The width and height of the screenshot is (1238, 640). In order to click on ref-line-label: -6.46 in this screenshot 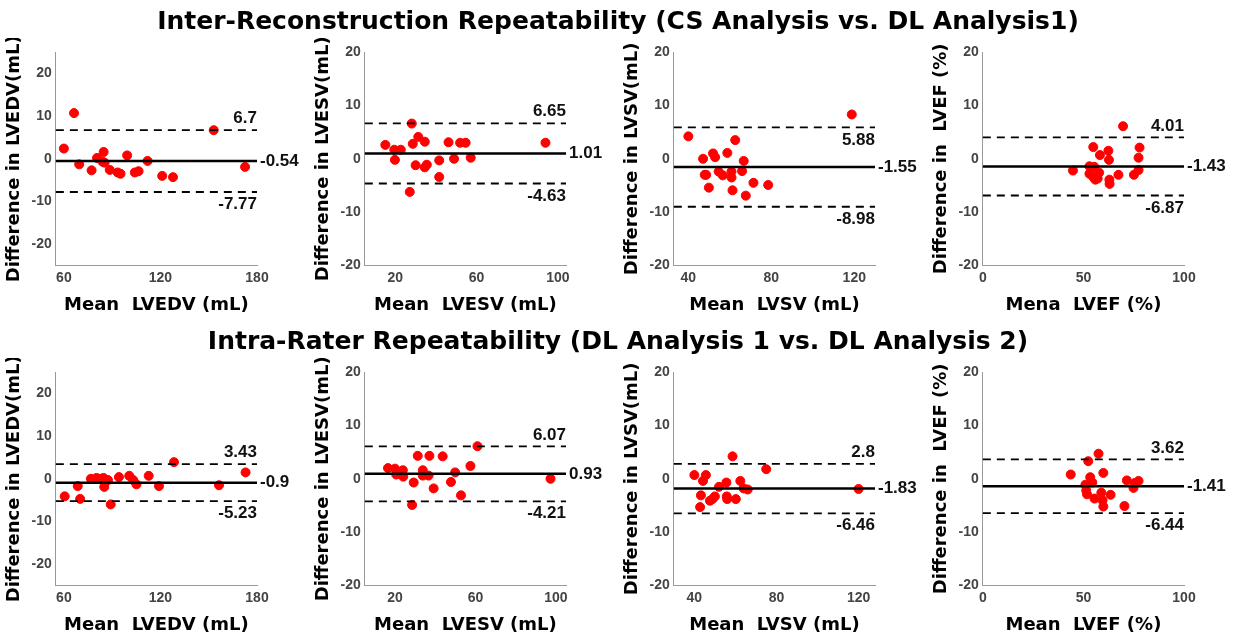, I will do `click(855, 525)`.